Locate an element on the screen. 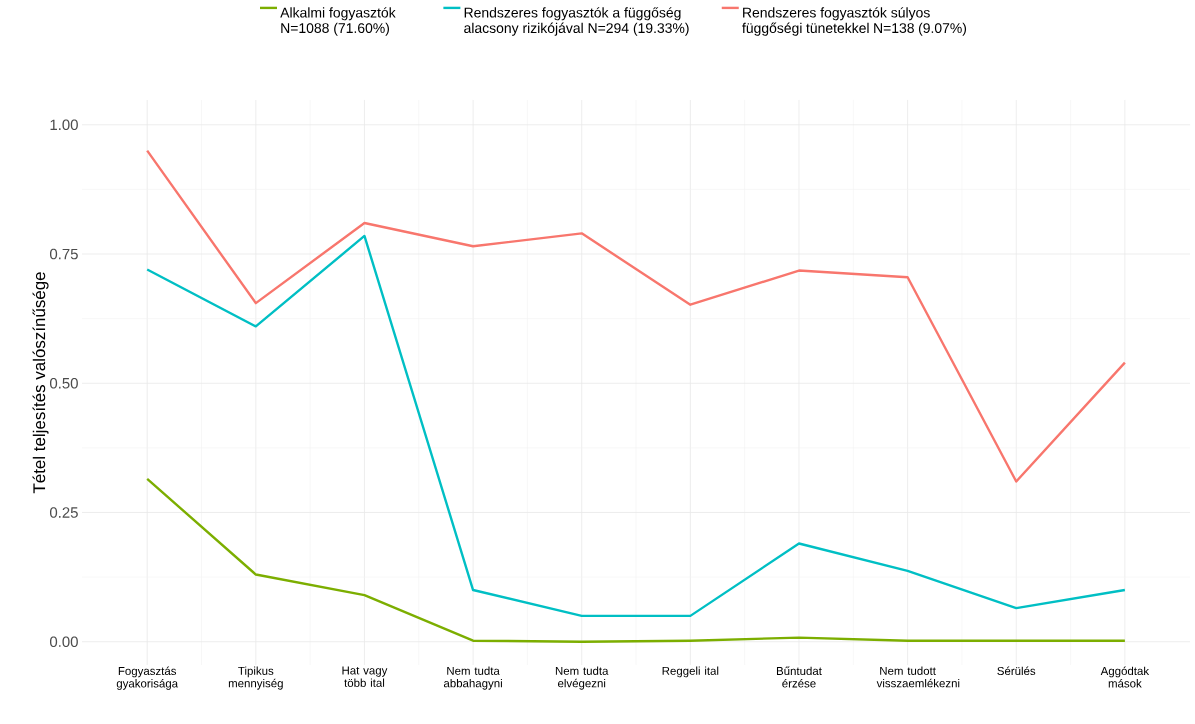  x-tick-label: Sérülés is located at coordinates (1016, 671).